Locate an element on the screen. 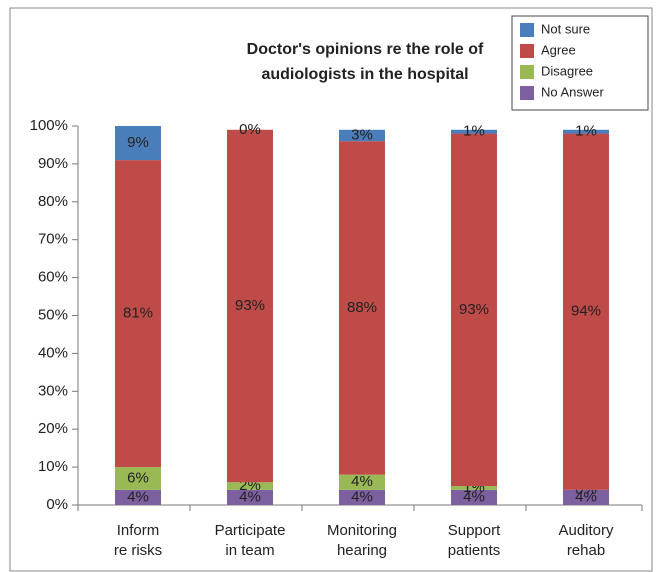 This screenshot has height=572, width=660. x-tick-label: Participate is located at coordinates (250, 530).